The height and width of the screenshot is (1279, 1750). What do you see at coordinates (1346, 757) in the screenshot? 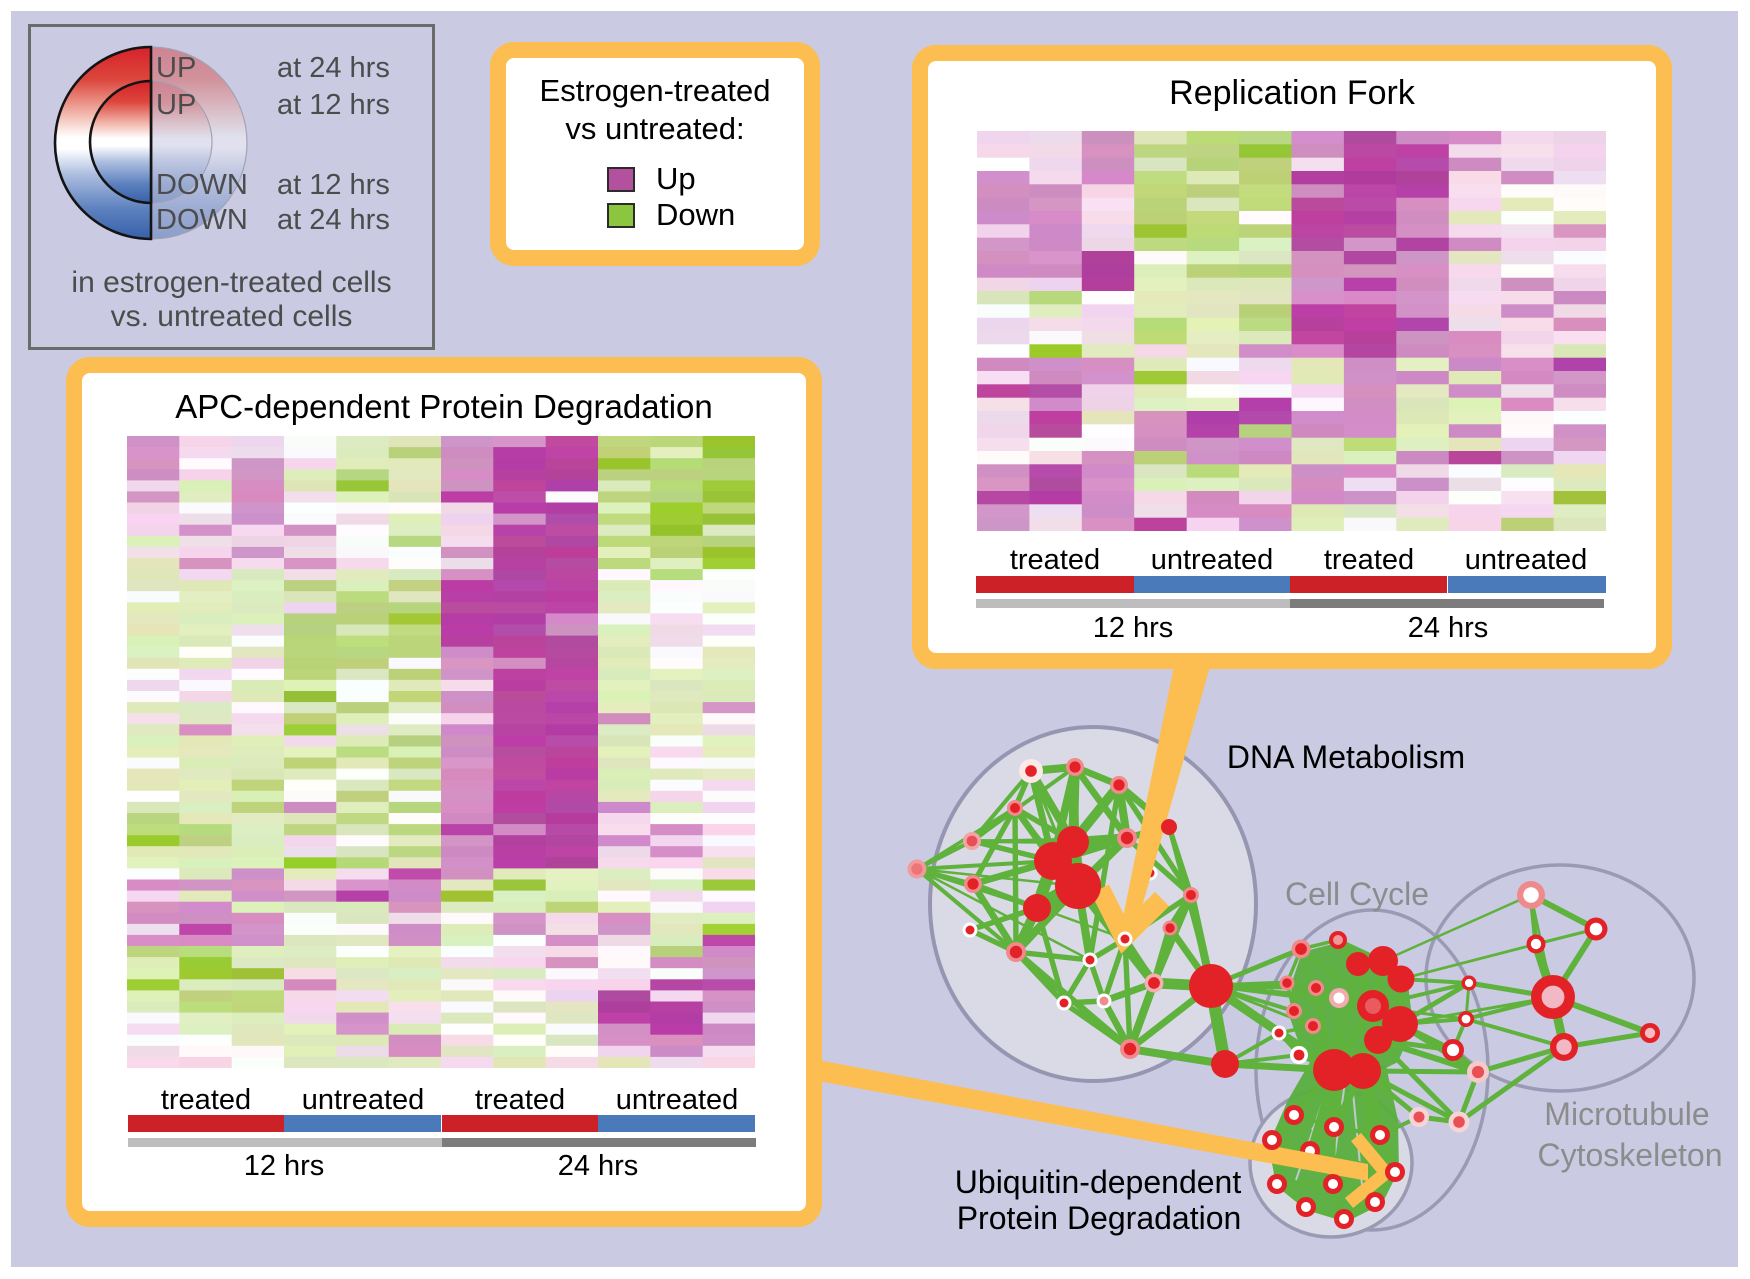
I see `svg-text: DNA Metabolism` at bounding box center [1346, 757].